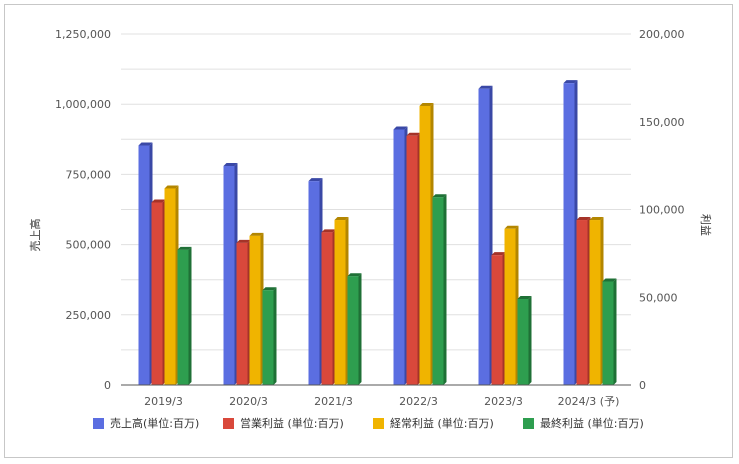 This screenshot has height=464, width=739. I want to click on x-tick-label: 2024/3 (予), so click(589, 401).